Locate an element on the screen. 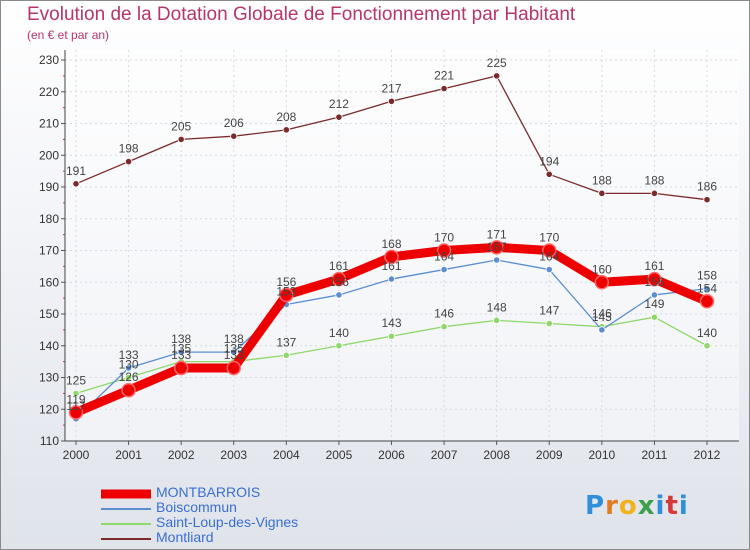 This screenshot has height=550, width=750. data-label: 167 is located at coordinates (497, 247).